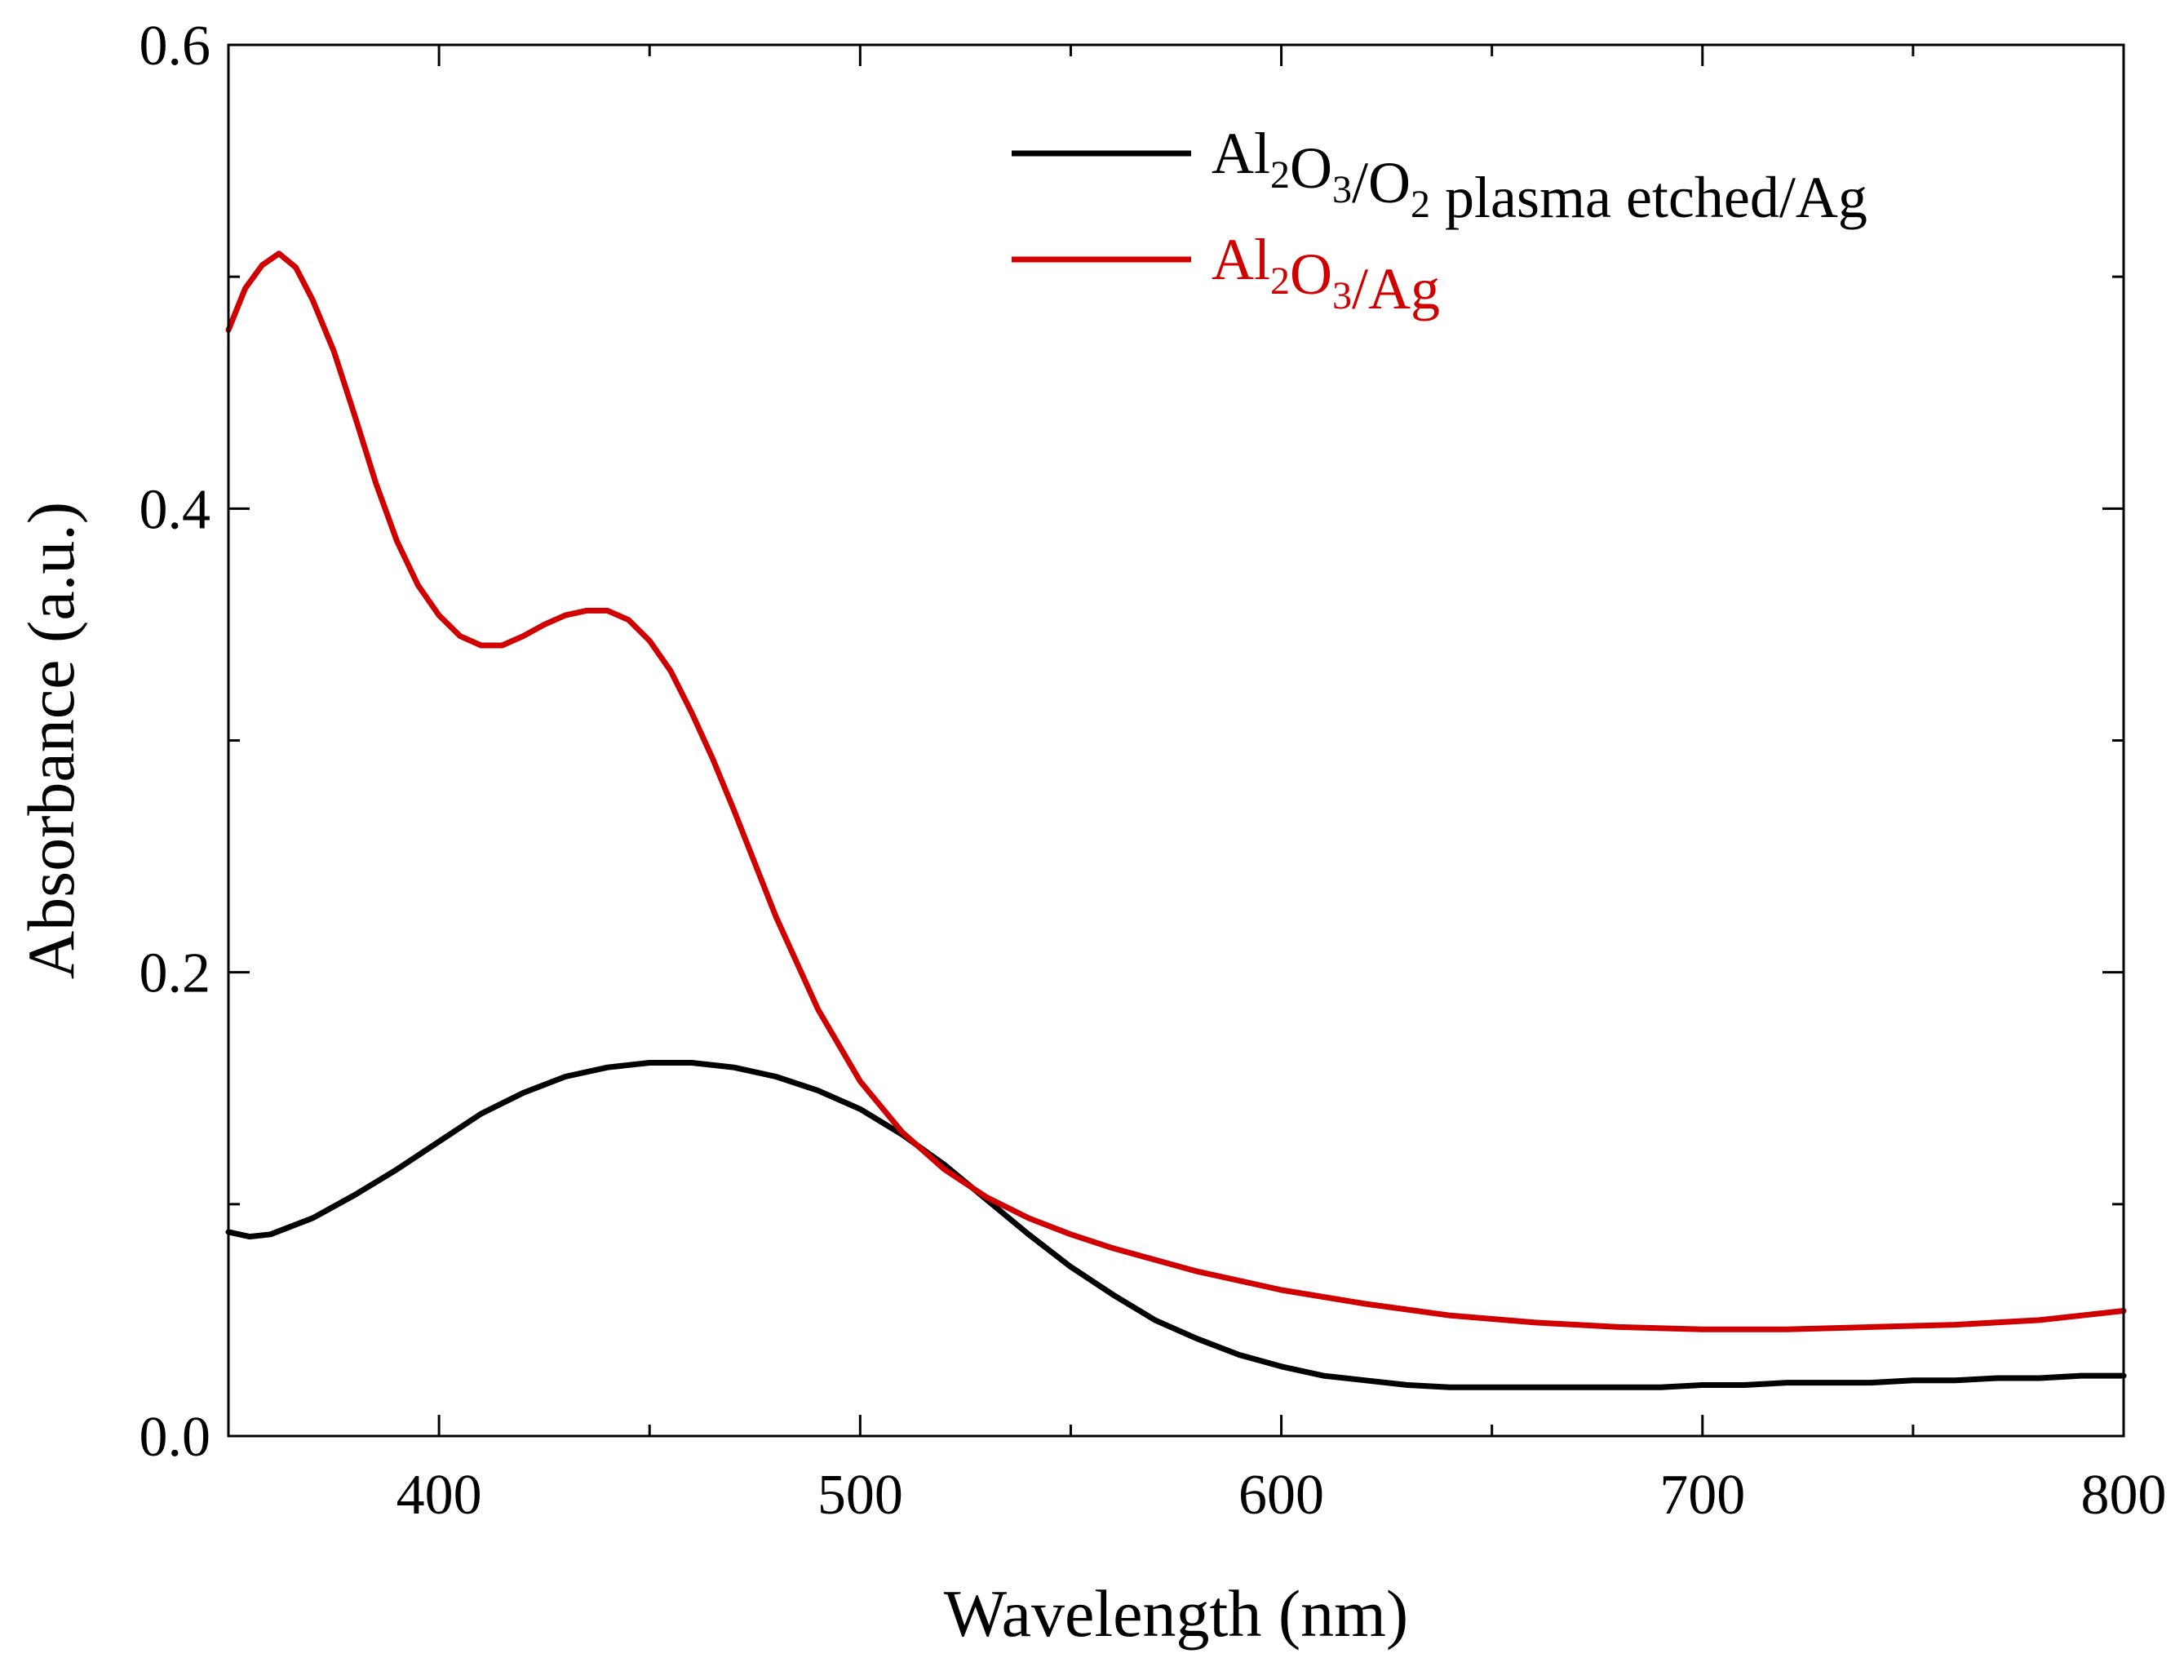 The width and height of the screenshot is (2184, 1680). I want to click on y-tick-label: 0.6, so click(176, 46).